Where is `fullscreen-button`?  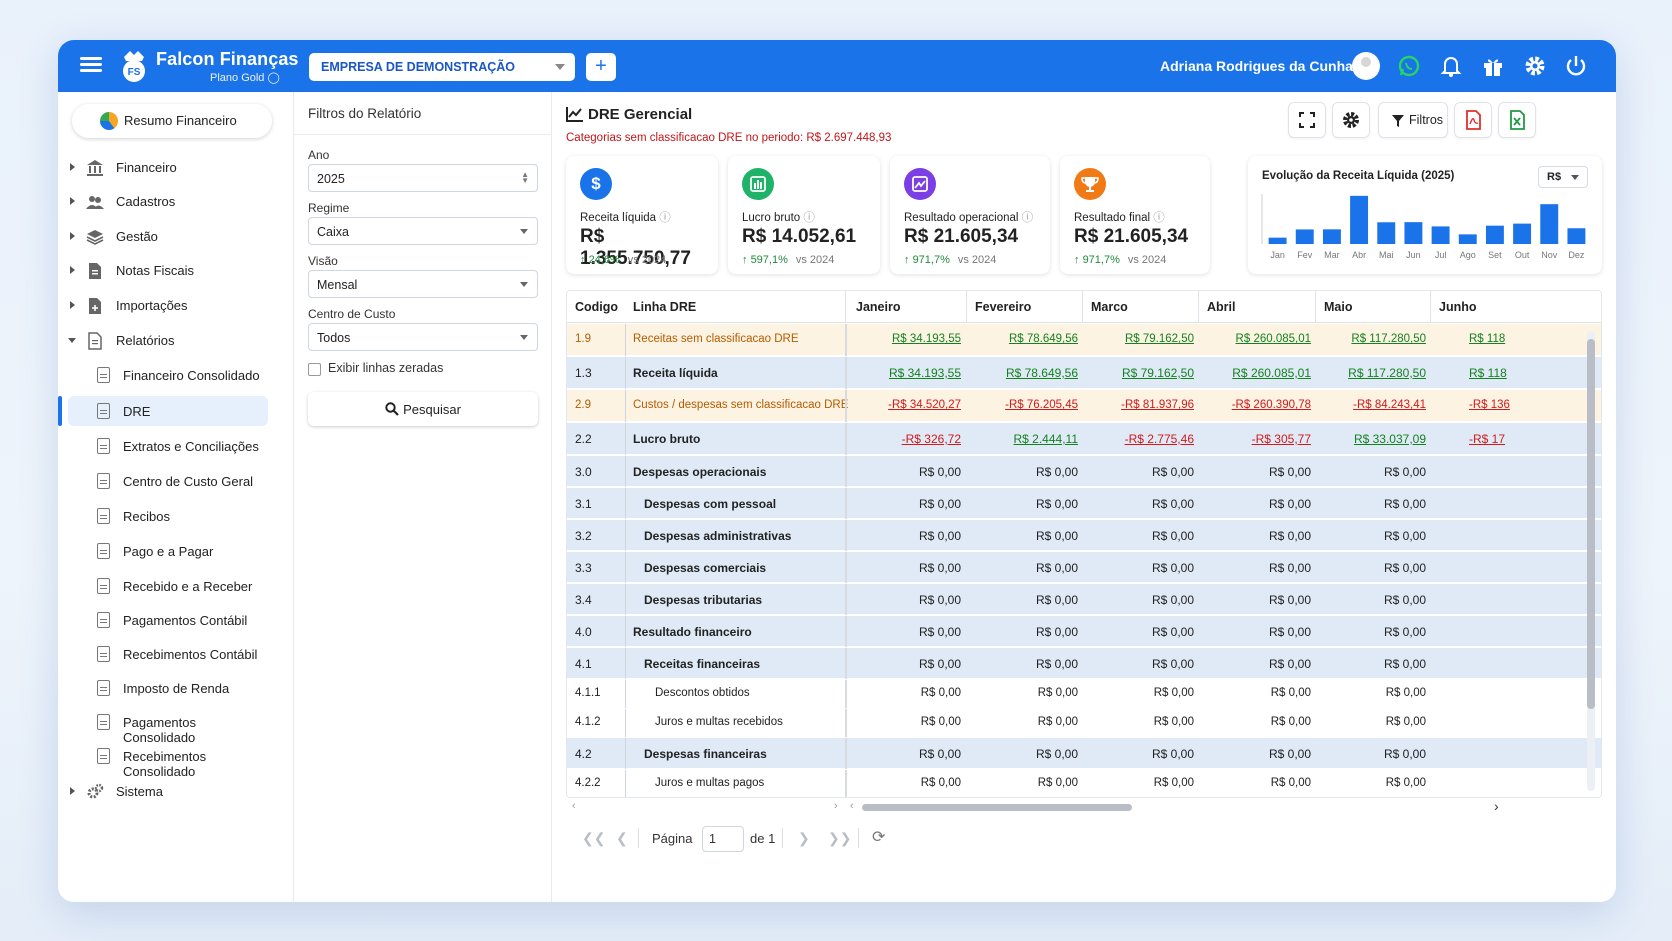
fullscreen-button is located at coordinates (1307, 120).